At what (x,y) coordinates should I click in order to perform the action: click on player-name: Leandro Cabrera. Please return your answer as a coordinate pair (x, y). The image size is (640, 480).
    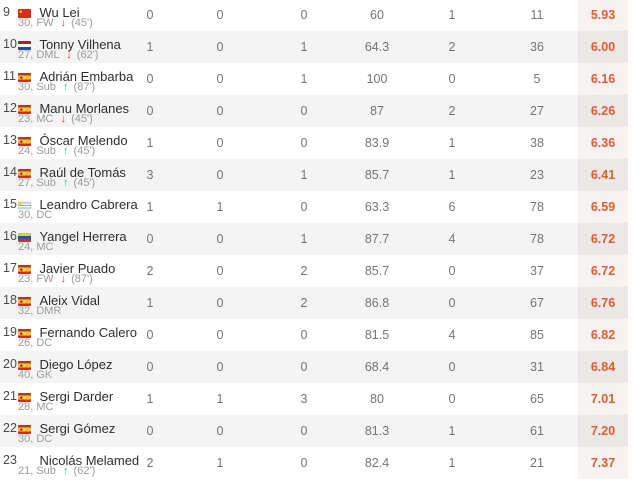
    Looking at the image, I should click on (88, 204).